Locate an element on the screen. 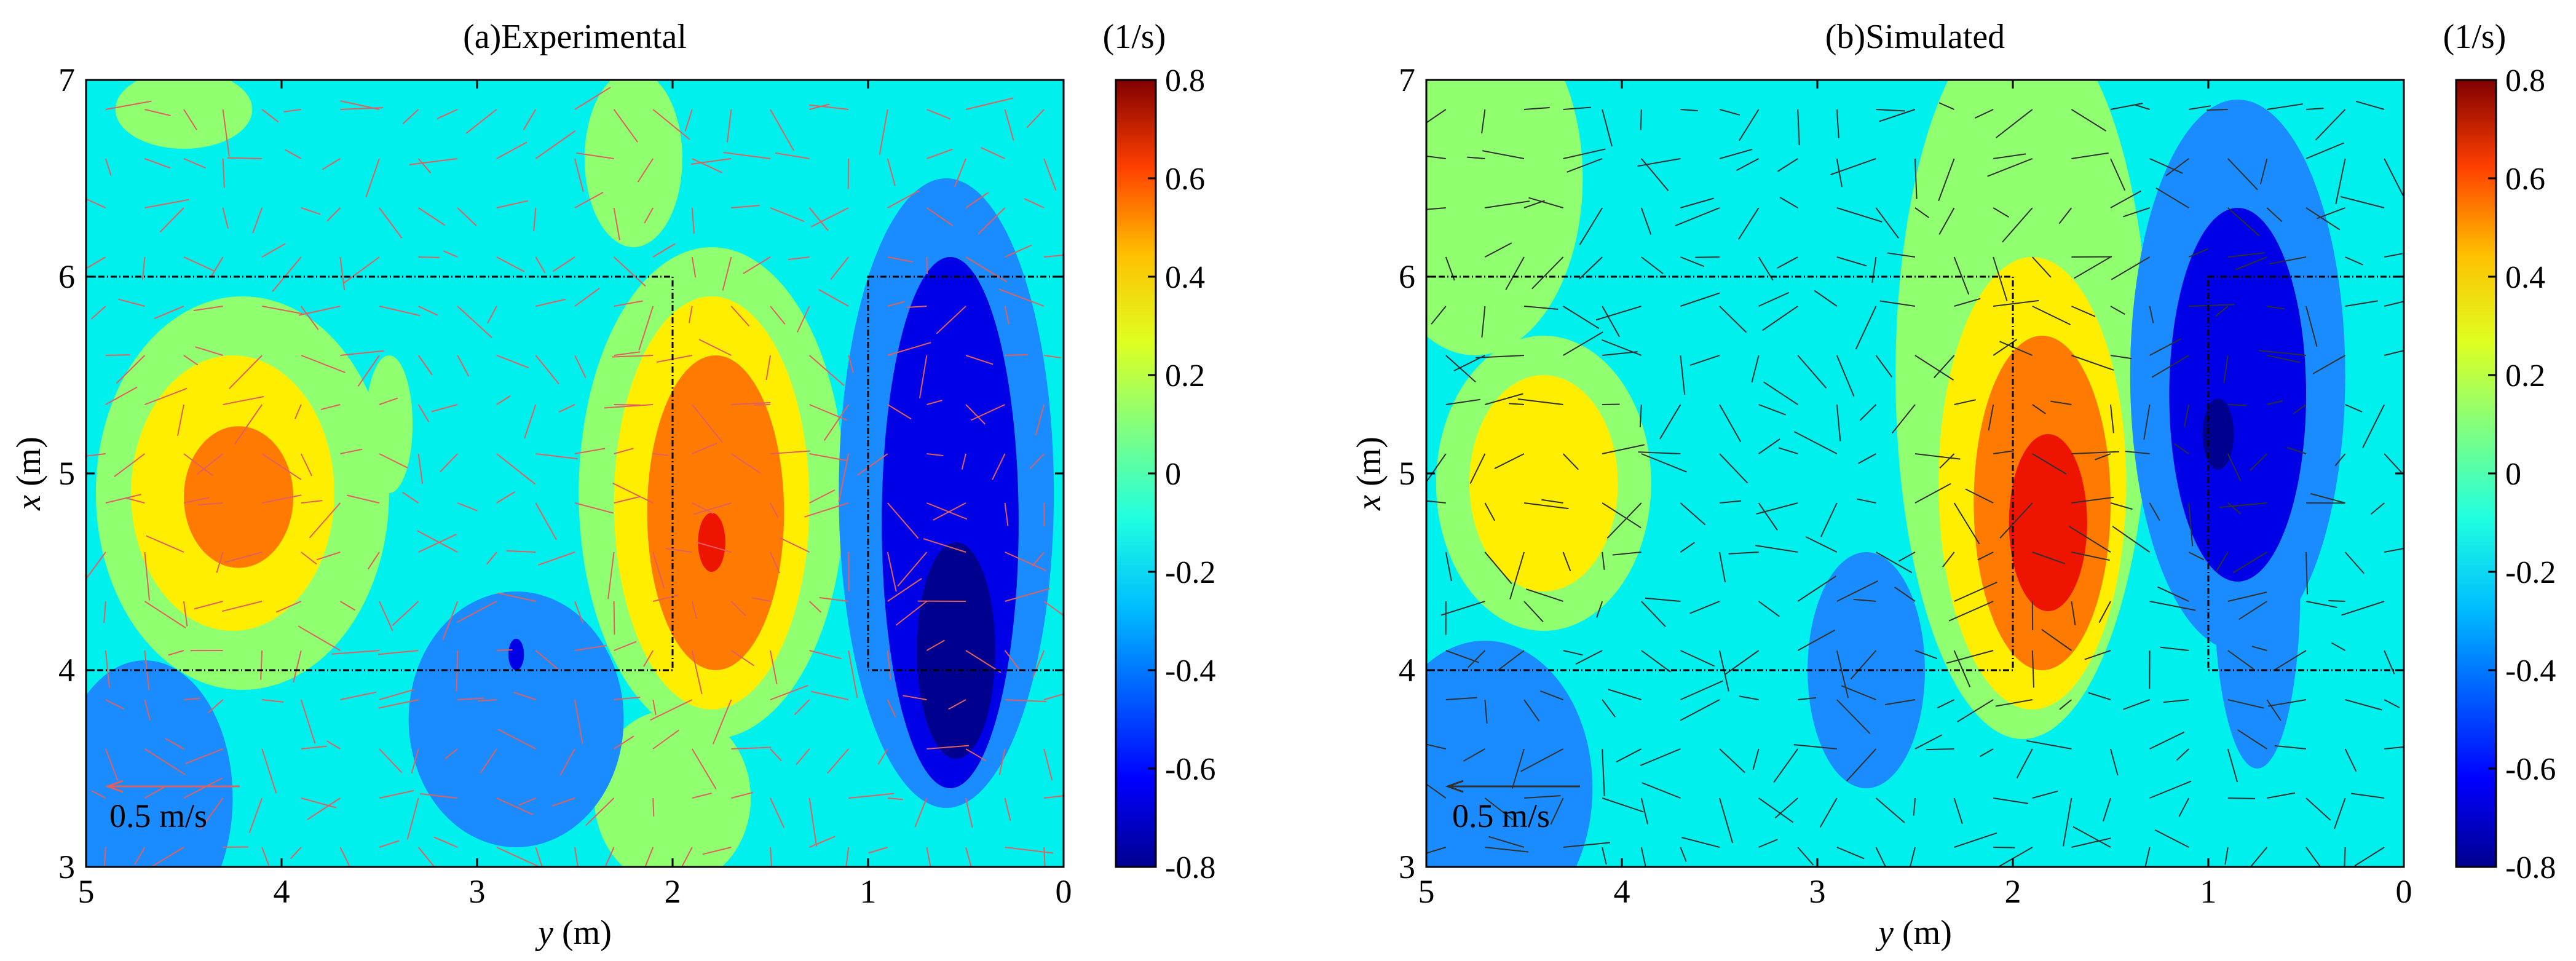  scale-vector-label: 0.5 m/s is located at coordinates (1501, 815).